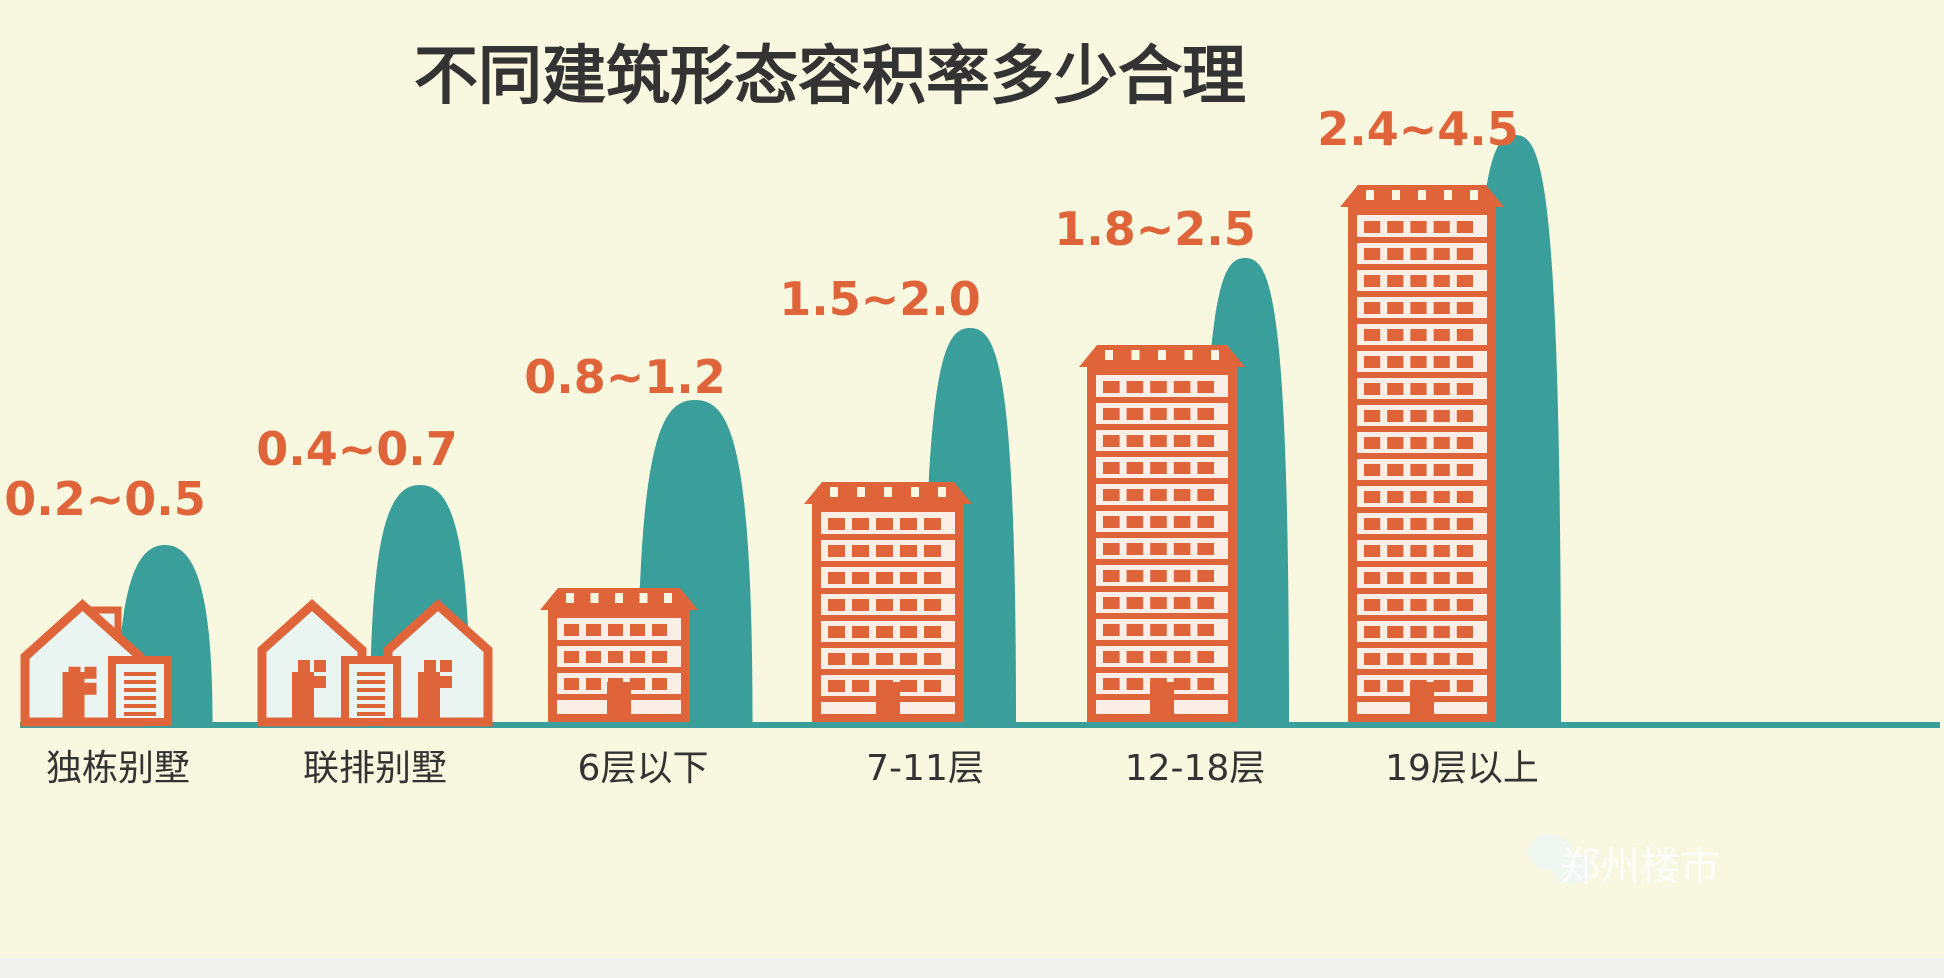 Image resolution: width=1944 pixels, height=978 pixels. What do you see at coordinates (1195, 768) in the screenshot?
I see `category-label: 12-18层` at bounding box center [1195, 768].